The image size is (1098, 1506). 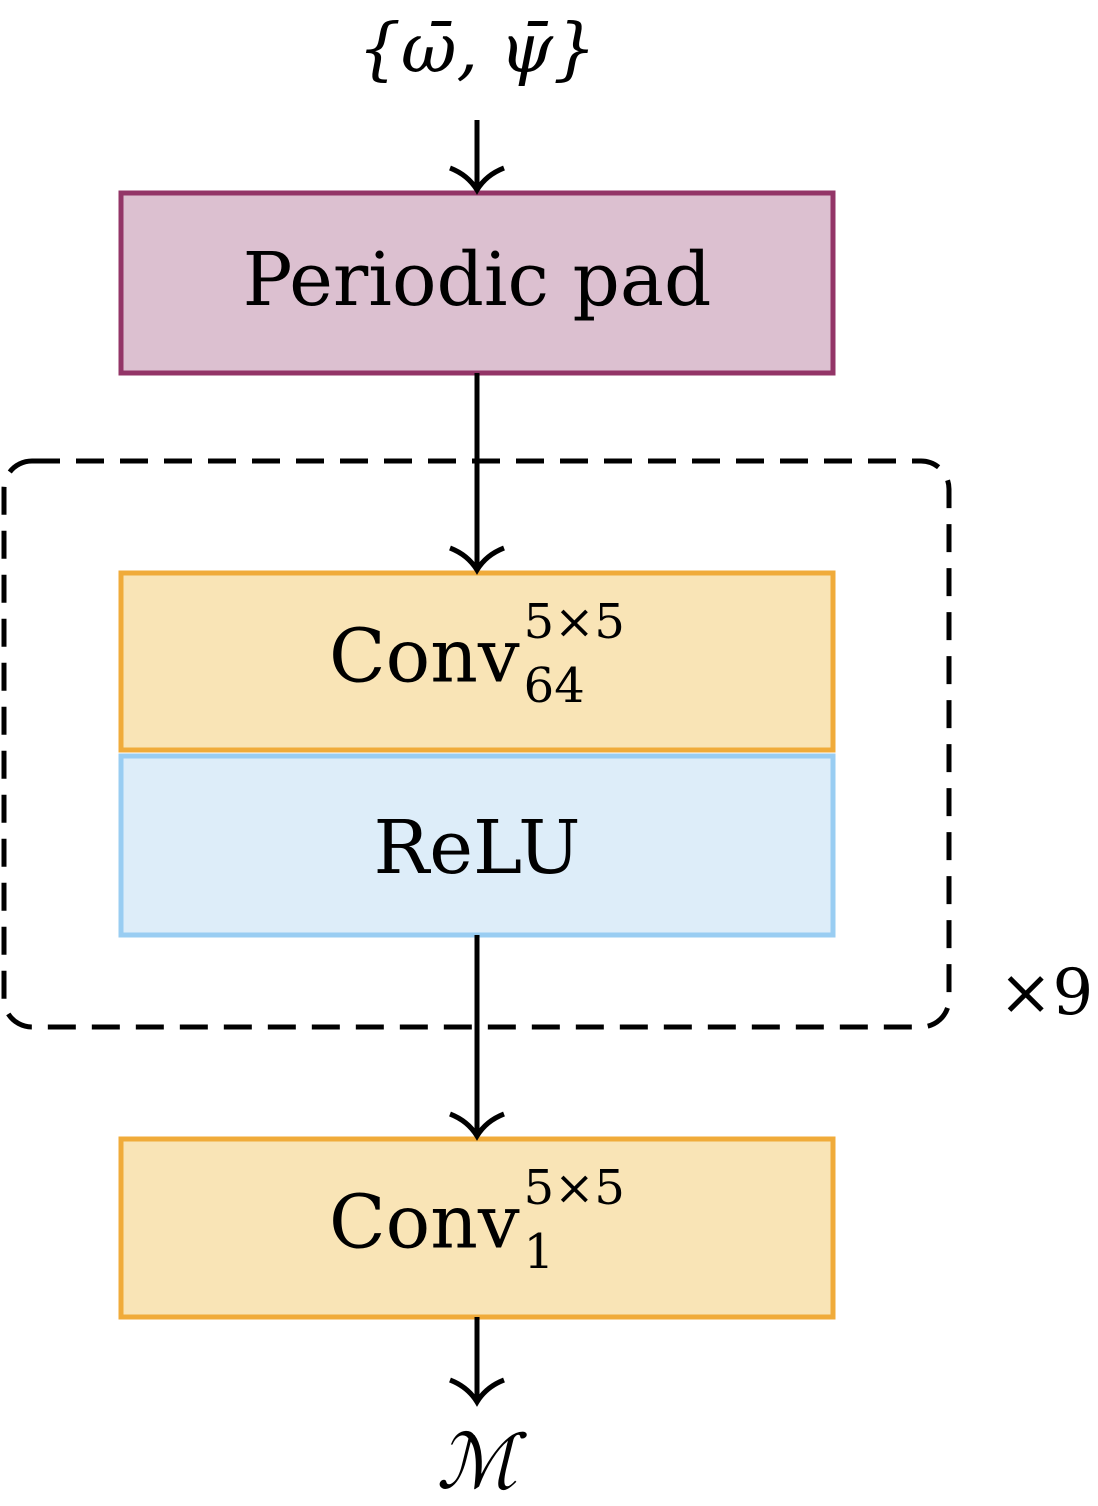 I want to click on conv64-block, so click(x=477, y=661).